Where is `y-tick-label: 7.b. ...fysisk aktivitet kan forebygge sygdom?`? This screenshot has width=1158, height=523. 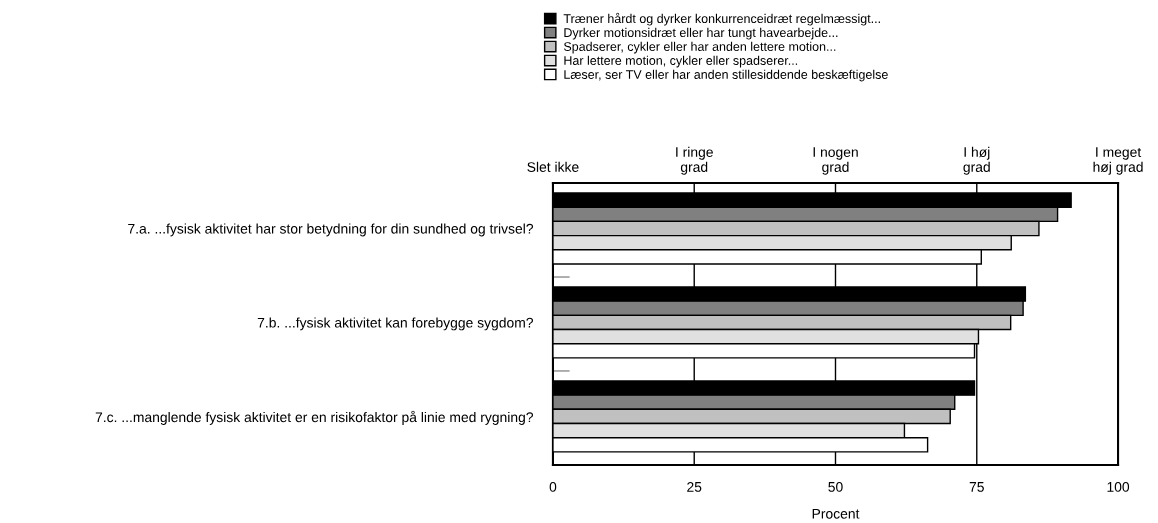 y-tick-label: 7.b. ...fysisk aktivitet kan forebygge sygdom? is located at coordinates (395, 324).